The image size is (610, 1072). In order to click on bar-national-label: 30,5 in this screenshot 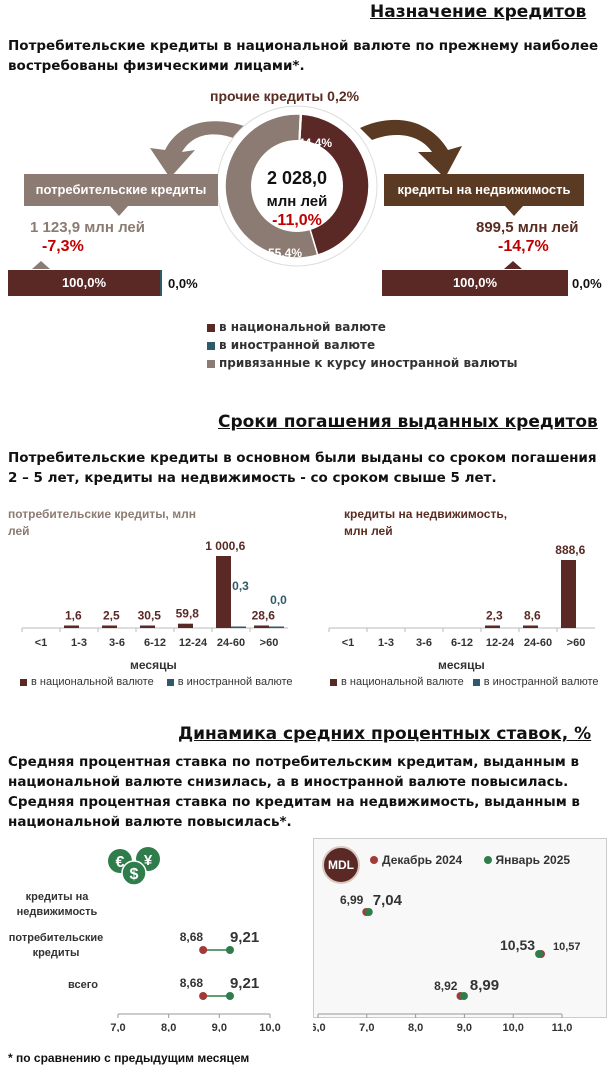, I will do `click(150, 616)`.